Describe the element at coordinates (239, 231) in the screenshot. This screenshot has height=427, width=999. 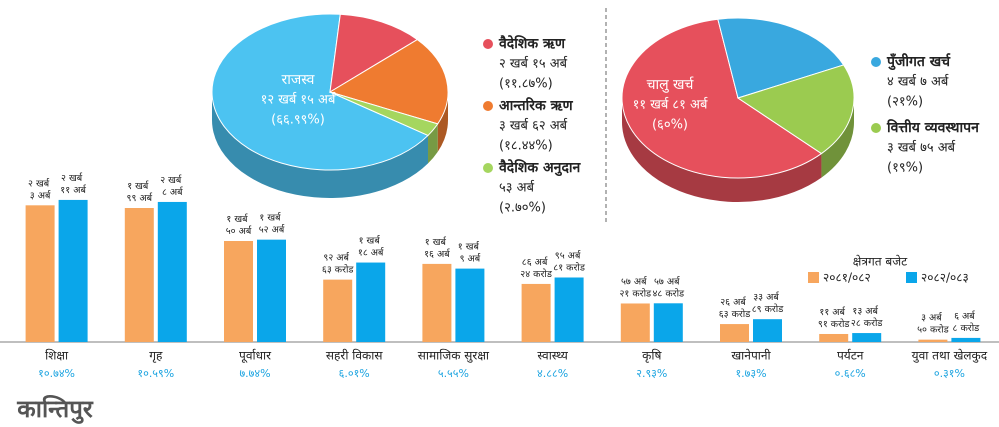
I see `value-label-line: ५० अर्ब` at that location.